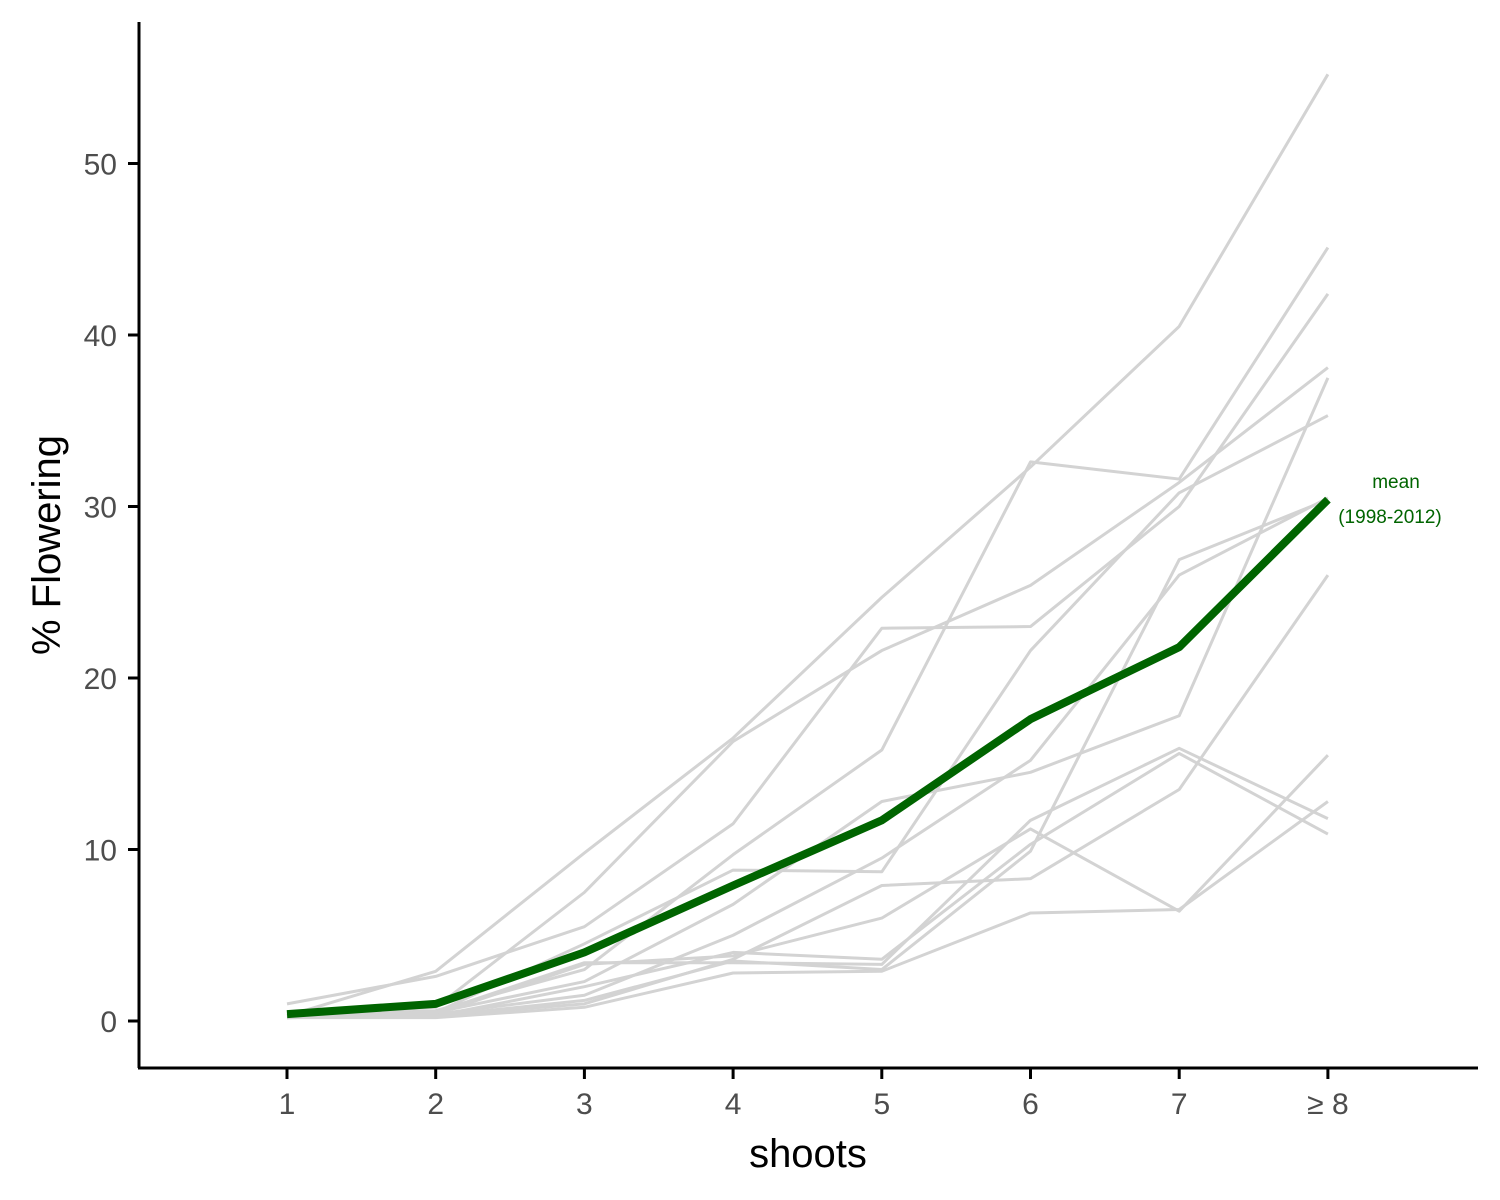  I want to click on y-tick-label-50: 50, so click(100, 165).